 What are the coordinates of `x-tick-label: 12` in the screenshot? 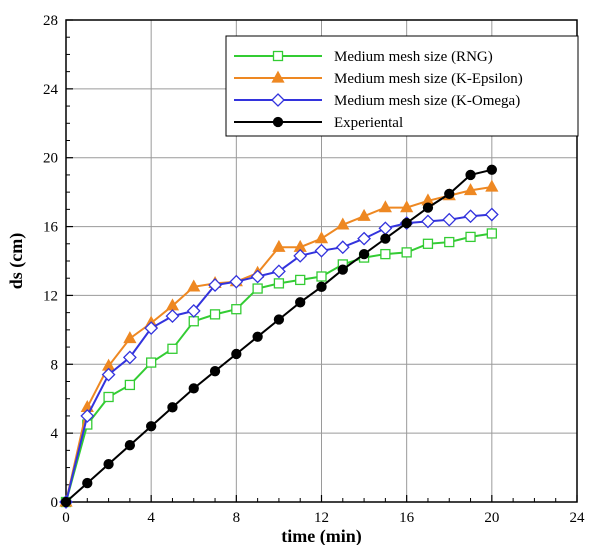 It's located at (321, 518).